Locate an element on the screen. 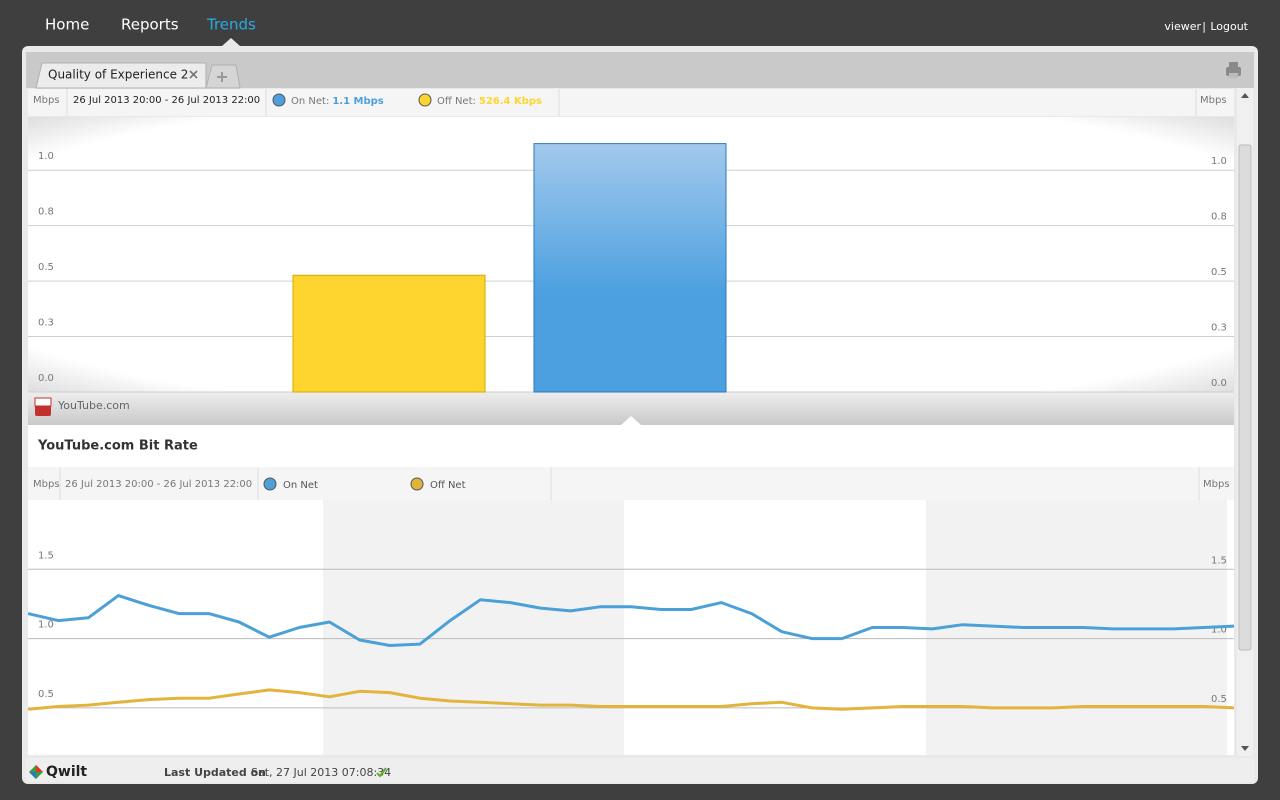  nav-item: Trends is located at coordinates (231, 25).